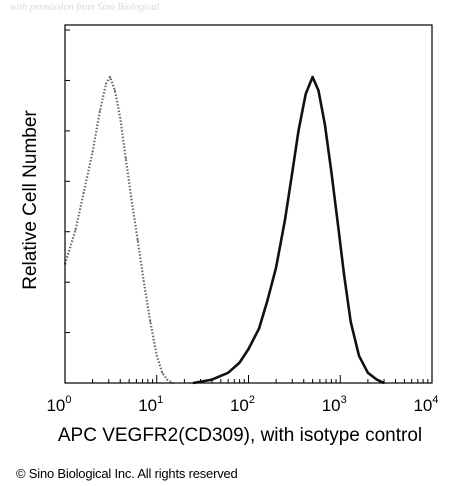 The width and height of the screenshot is (450, 486). I want to click on x-tick-label: 10², so click(242, 404).